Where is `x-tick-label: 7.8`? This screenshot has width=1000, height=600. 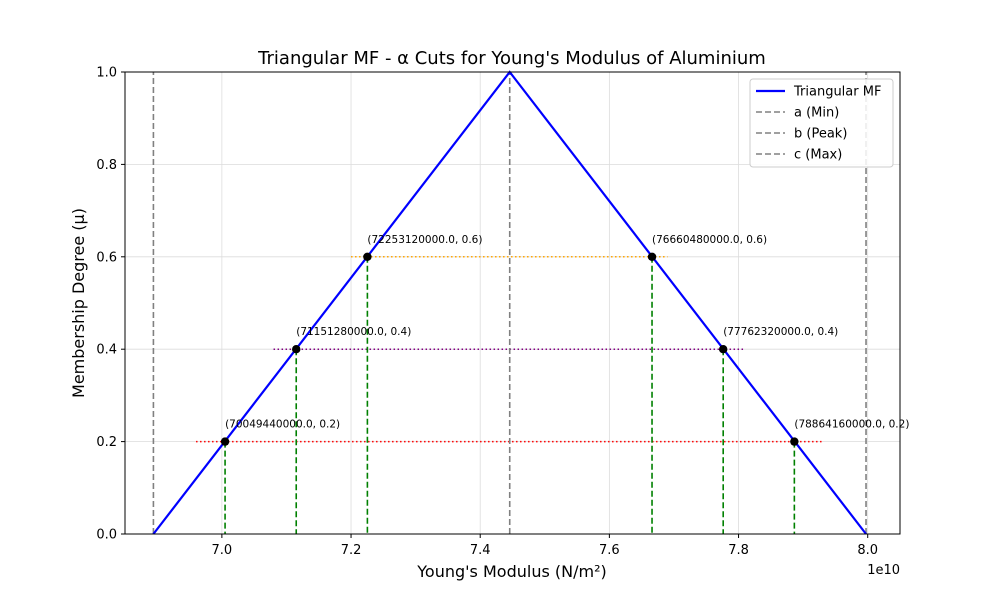 x-tick-label: 7.8 is located at coordinates (738, 550).